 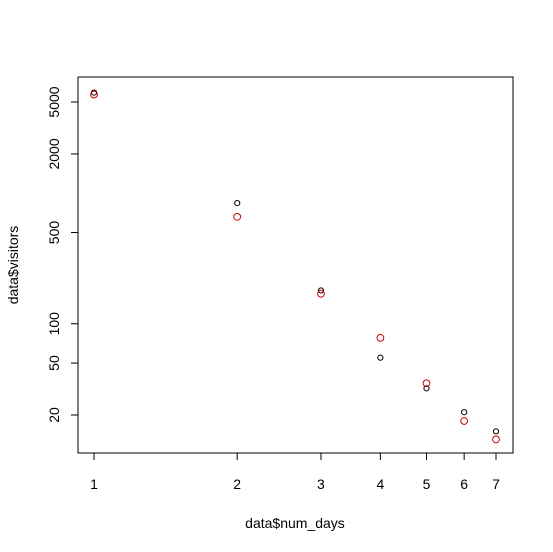 I want to click on y-tick-label: 500, so click(x=54, y=233).